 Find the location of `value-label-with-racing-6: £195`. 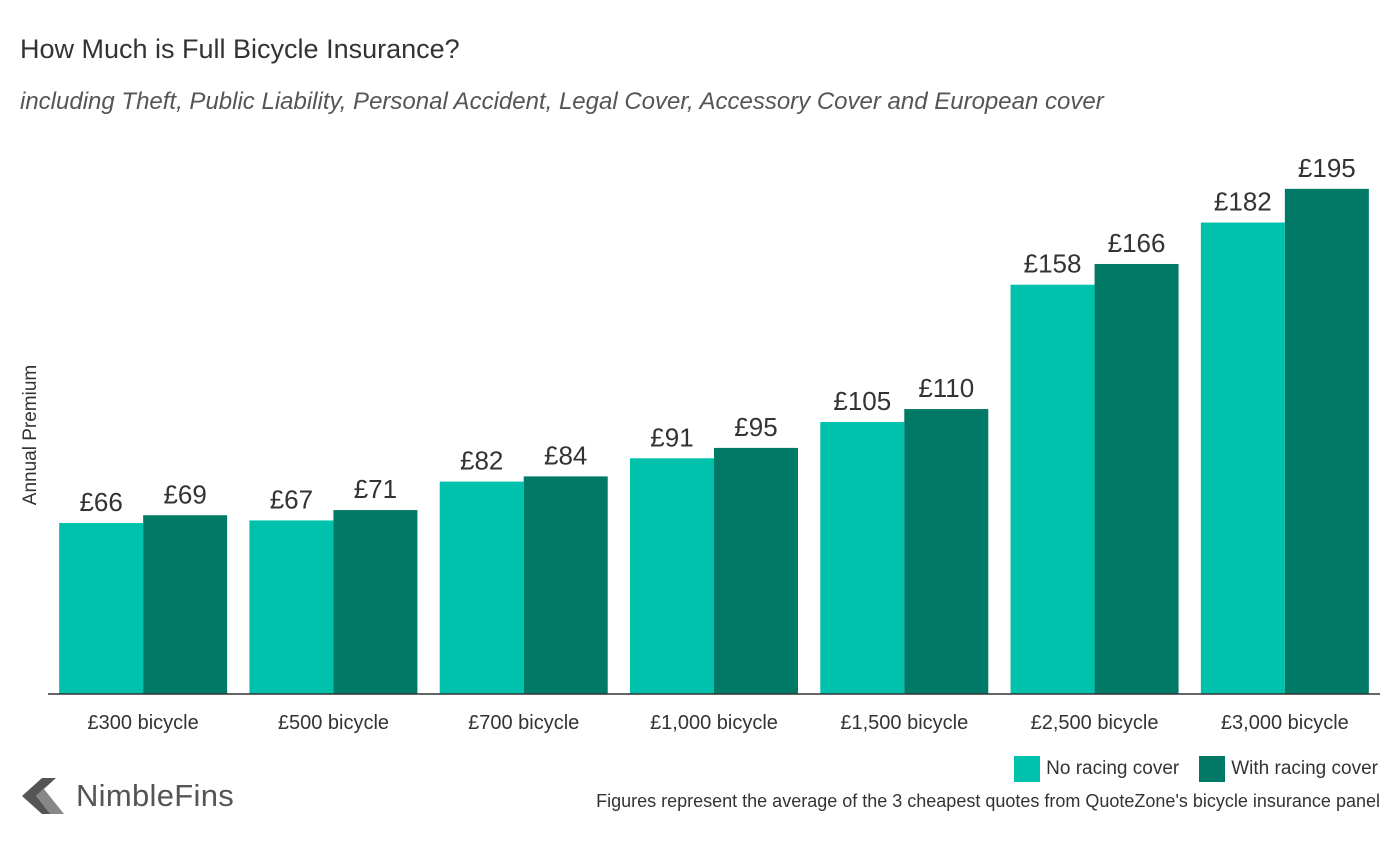

value-label-with-racing-6: £195 is located at coordinates (1327, 168).